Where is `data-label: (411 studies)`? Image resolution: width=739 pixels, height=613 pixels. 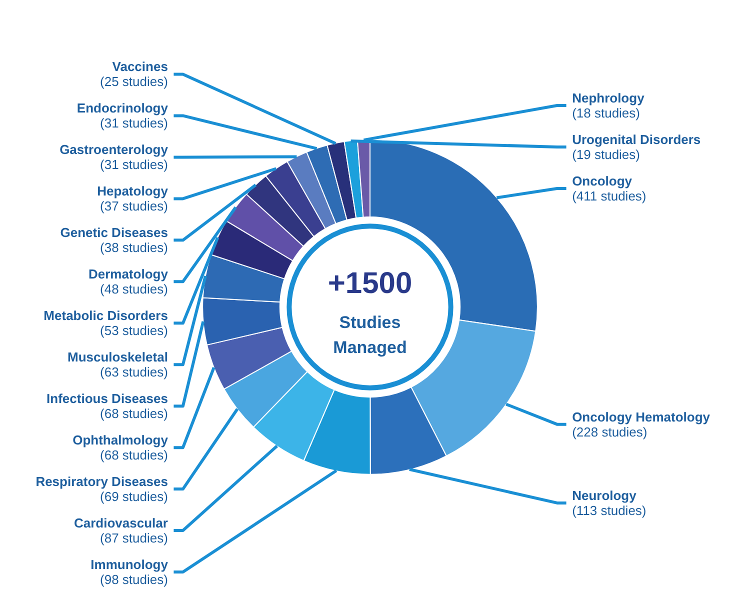 data-label: (411 studies) is located at coordinates (609, 196).